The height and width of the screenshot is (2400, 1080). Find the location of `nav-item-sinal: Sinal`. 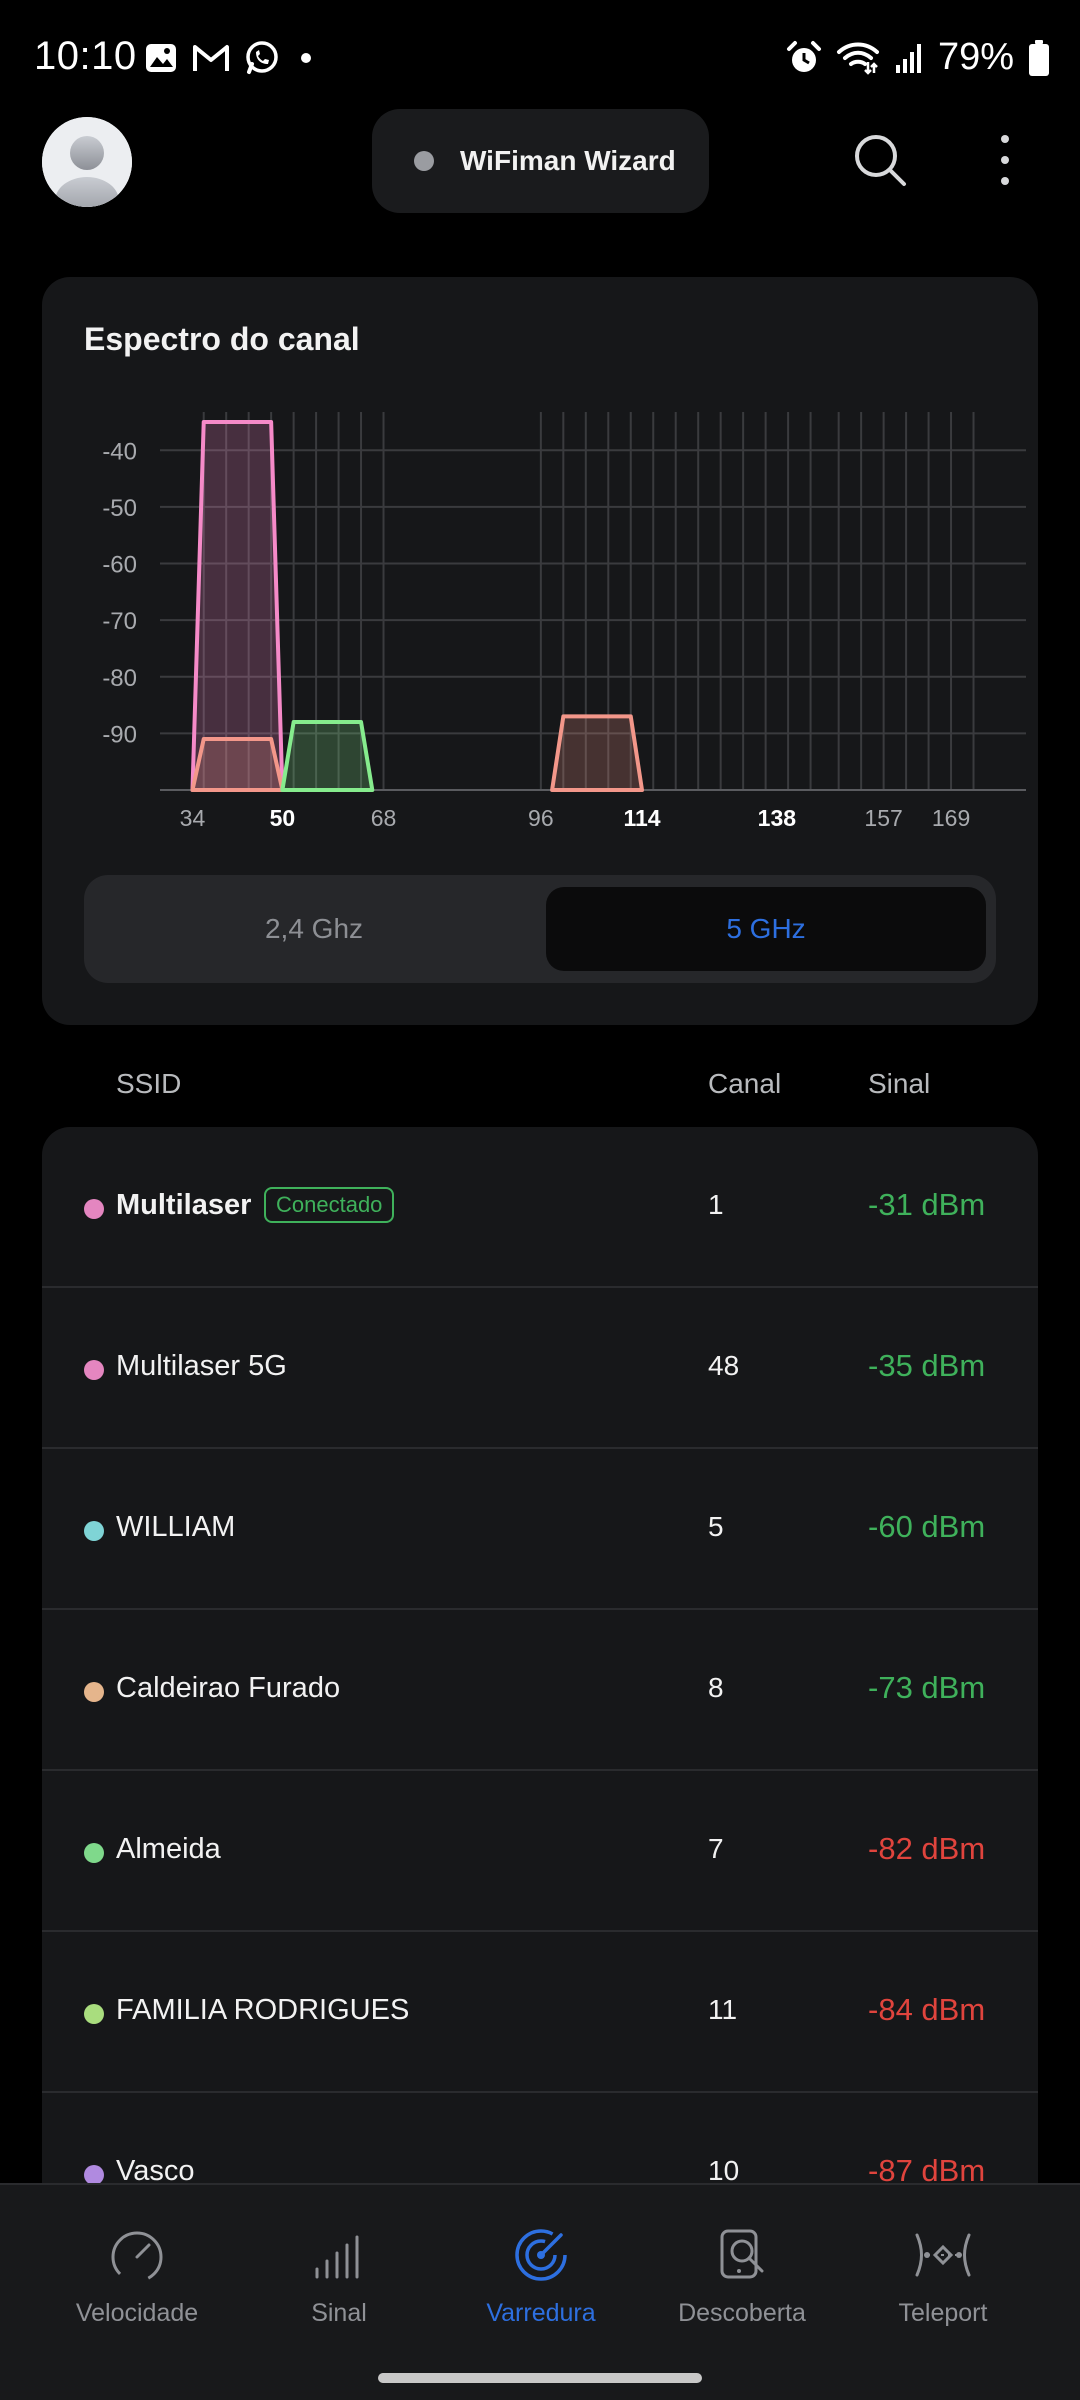

nav-item-sinal: Sinal is located at coordinates (339, 2285).